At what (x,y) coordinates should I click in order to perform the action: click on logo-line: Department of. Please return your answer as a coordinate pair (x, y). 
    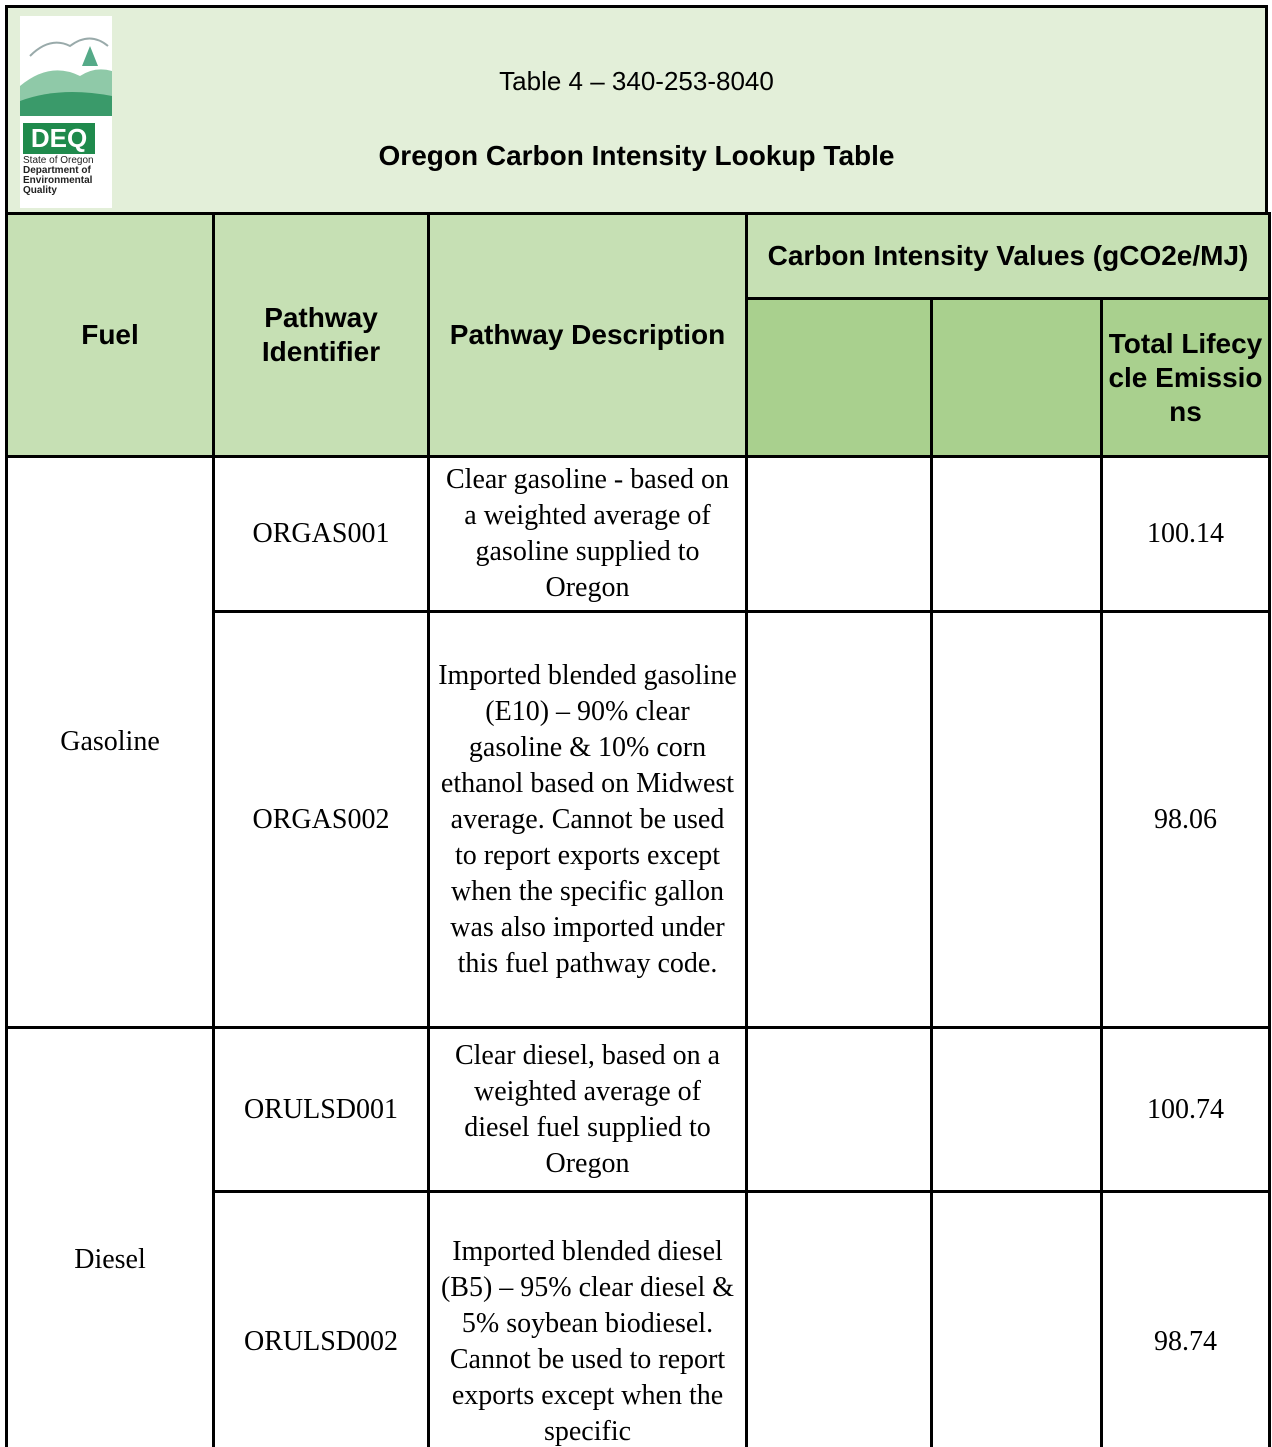
    Looking at the image, I should click on (57, 170).